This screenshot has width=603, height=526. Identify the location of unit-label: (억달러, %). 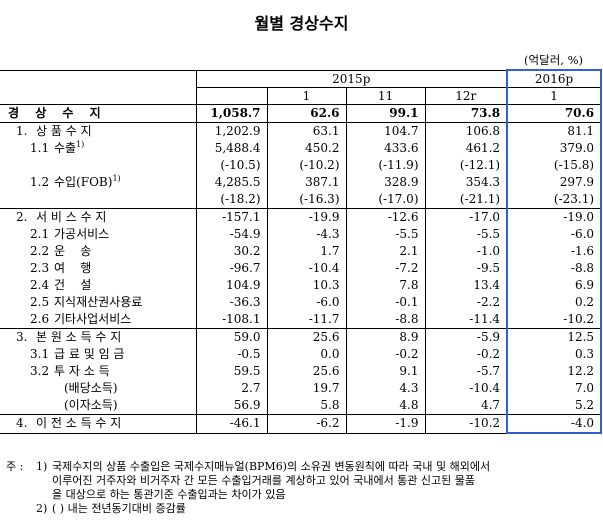
(553, 60).